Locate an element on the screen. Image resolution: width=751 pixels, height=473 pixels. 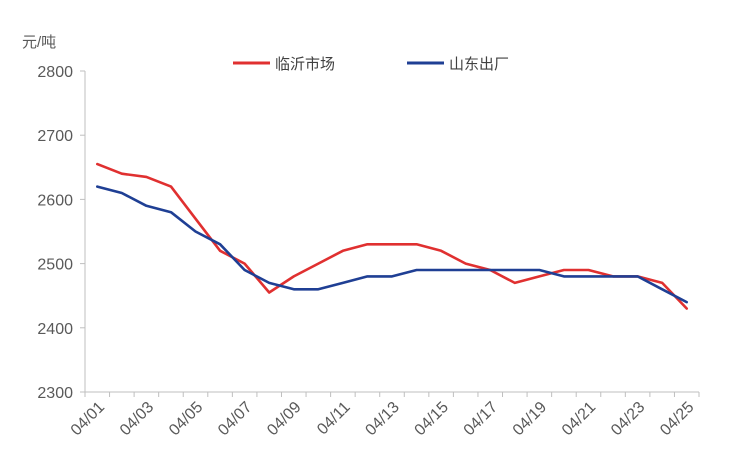
y-axis: 2300 2400 2500 2600 2700 2800 is located at coordinates (61, 233).